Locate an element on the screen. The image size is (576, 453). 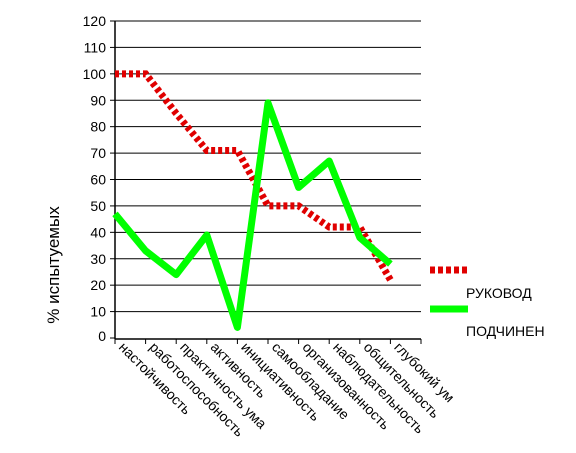
y-axis: 0 10 20 30 40 50 60 70 80 90 100 110 120 is located at coordinates (99, 178).